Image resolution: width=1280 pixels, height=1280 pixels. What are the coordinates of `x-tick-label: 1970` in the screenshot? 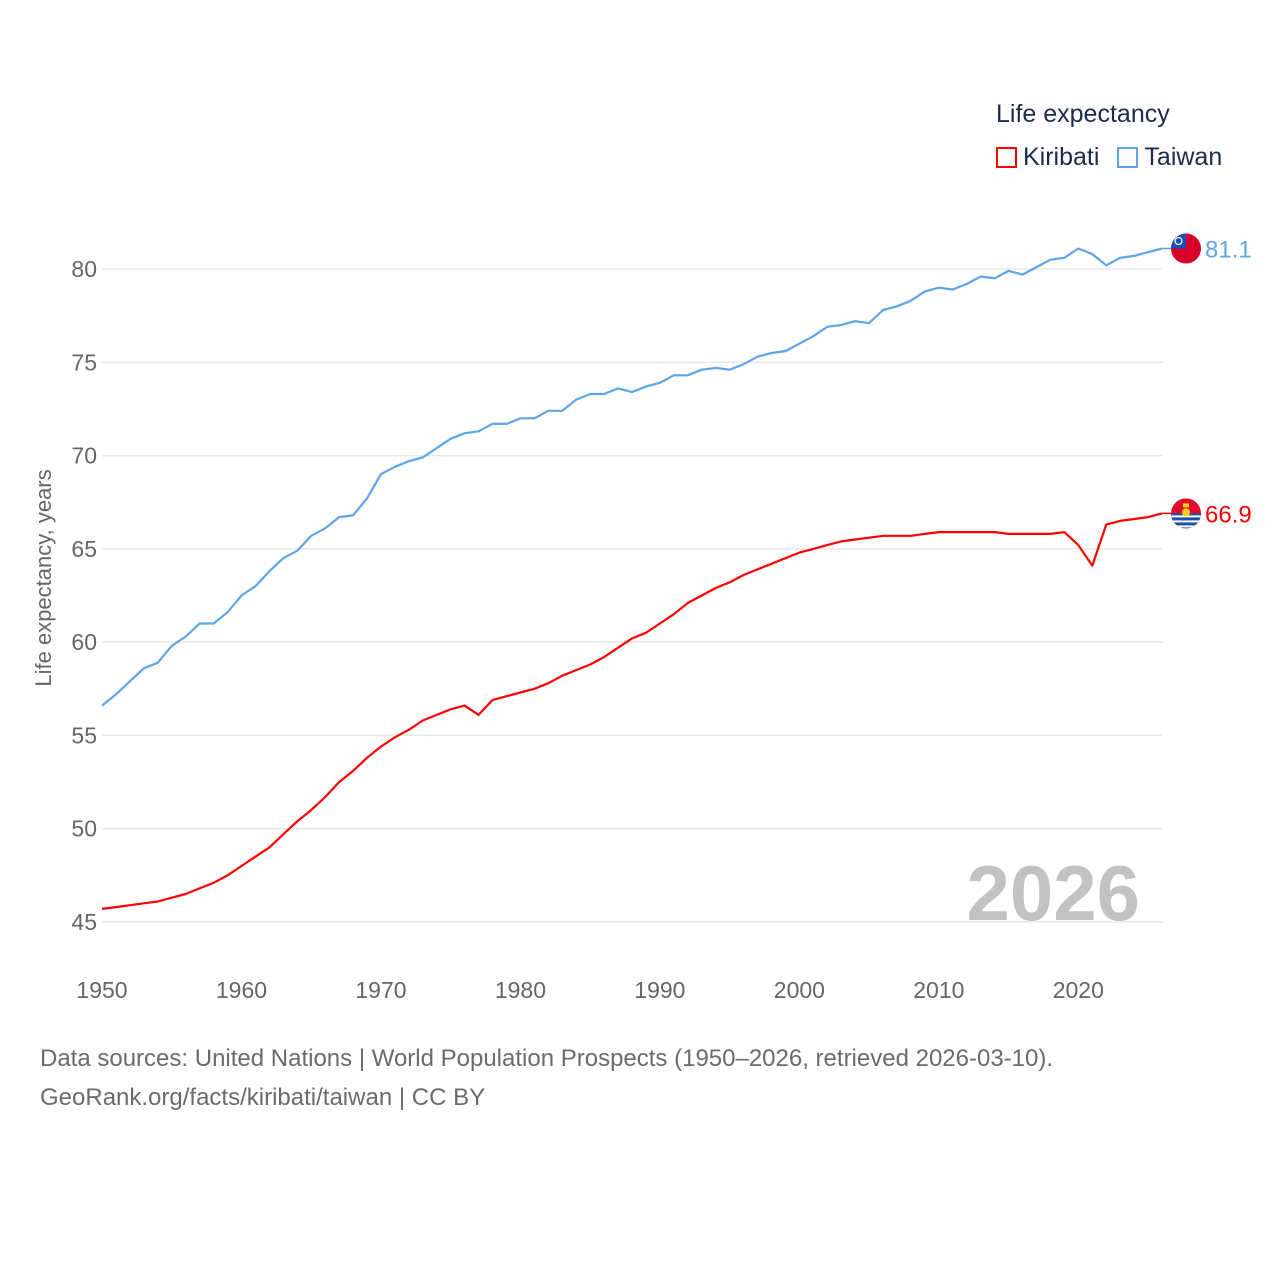 It's located at (380, 990).